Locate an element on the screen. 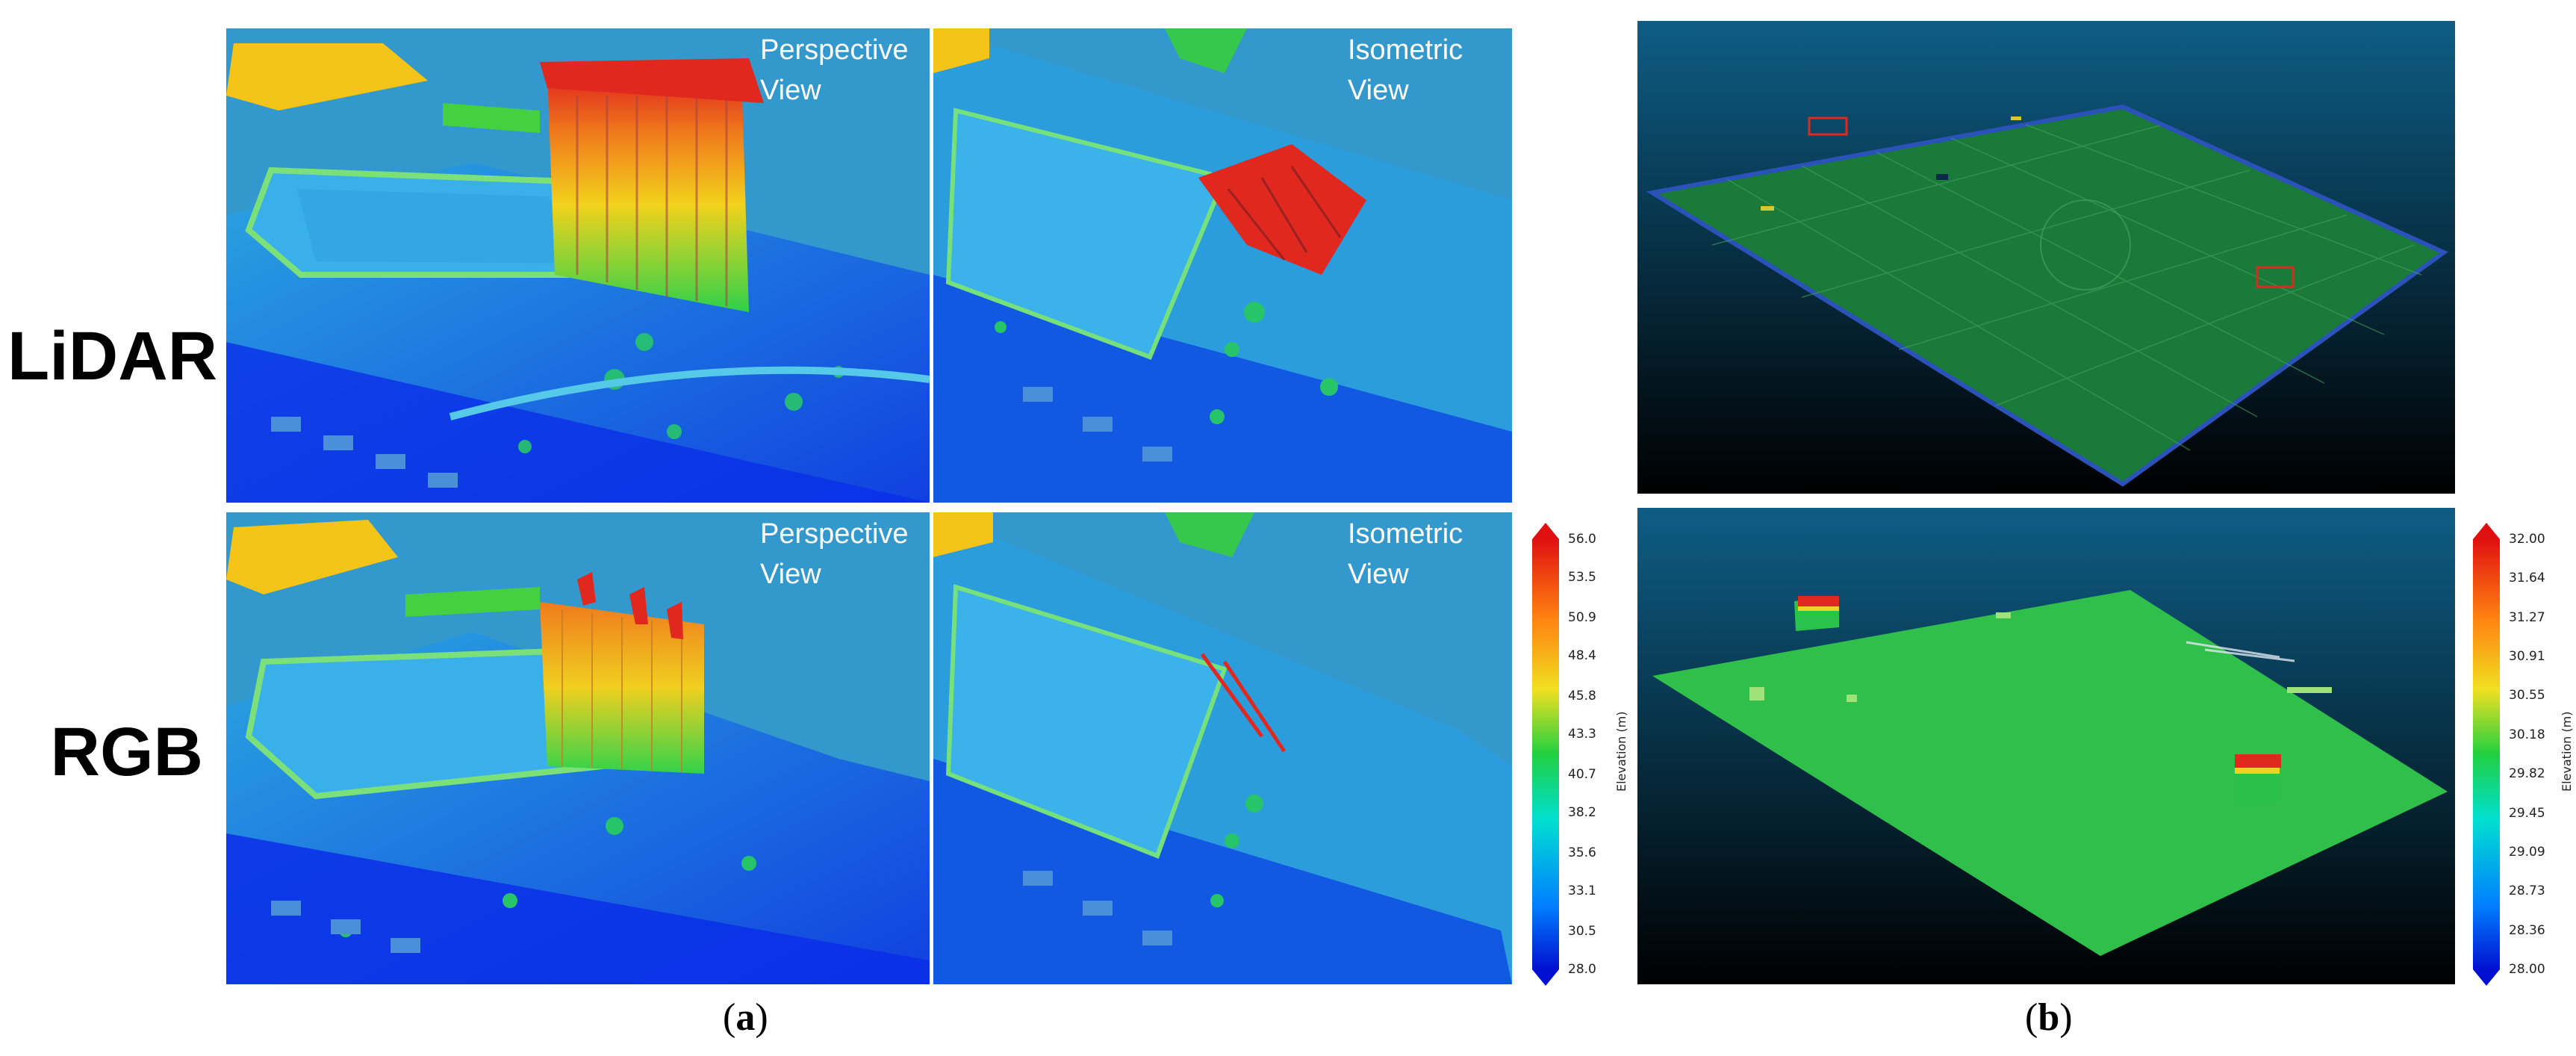 The width and height of the screenshot is (2576, 1056). colorbar-tick-label: 30.5 is located at coordinates (1582, 931).